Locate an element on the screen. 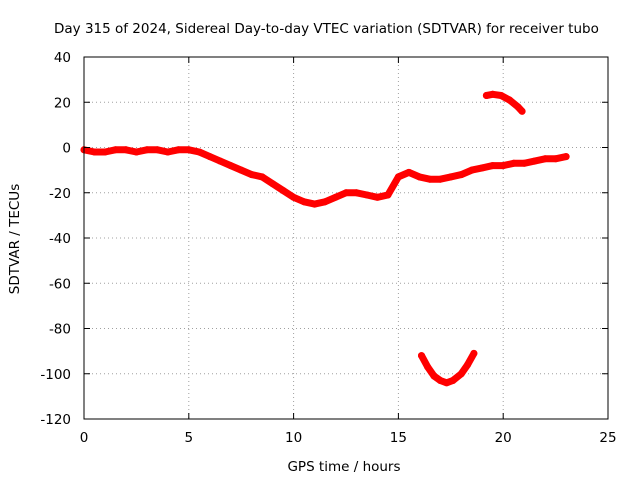 This screenshot has width=640, height=484. y-tick-label: -20 is located at coordinates (60, 194).